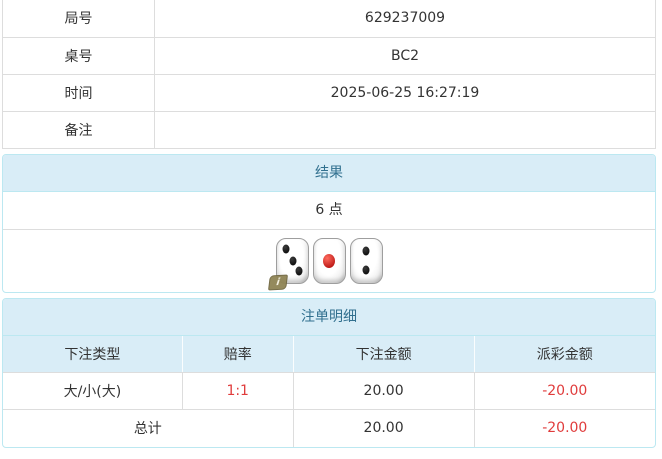  What do you see at coordinates (564, 391) in the screenshot?
I see `payout-value: -20.00` at bounding box center [564, 391].